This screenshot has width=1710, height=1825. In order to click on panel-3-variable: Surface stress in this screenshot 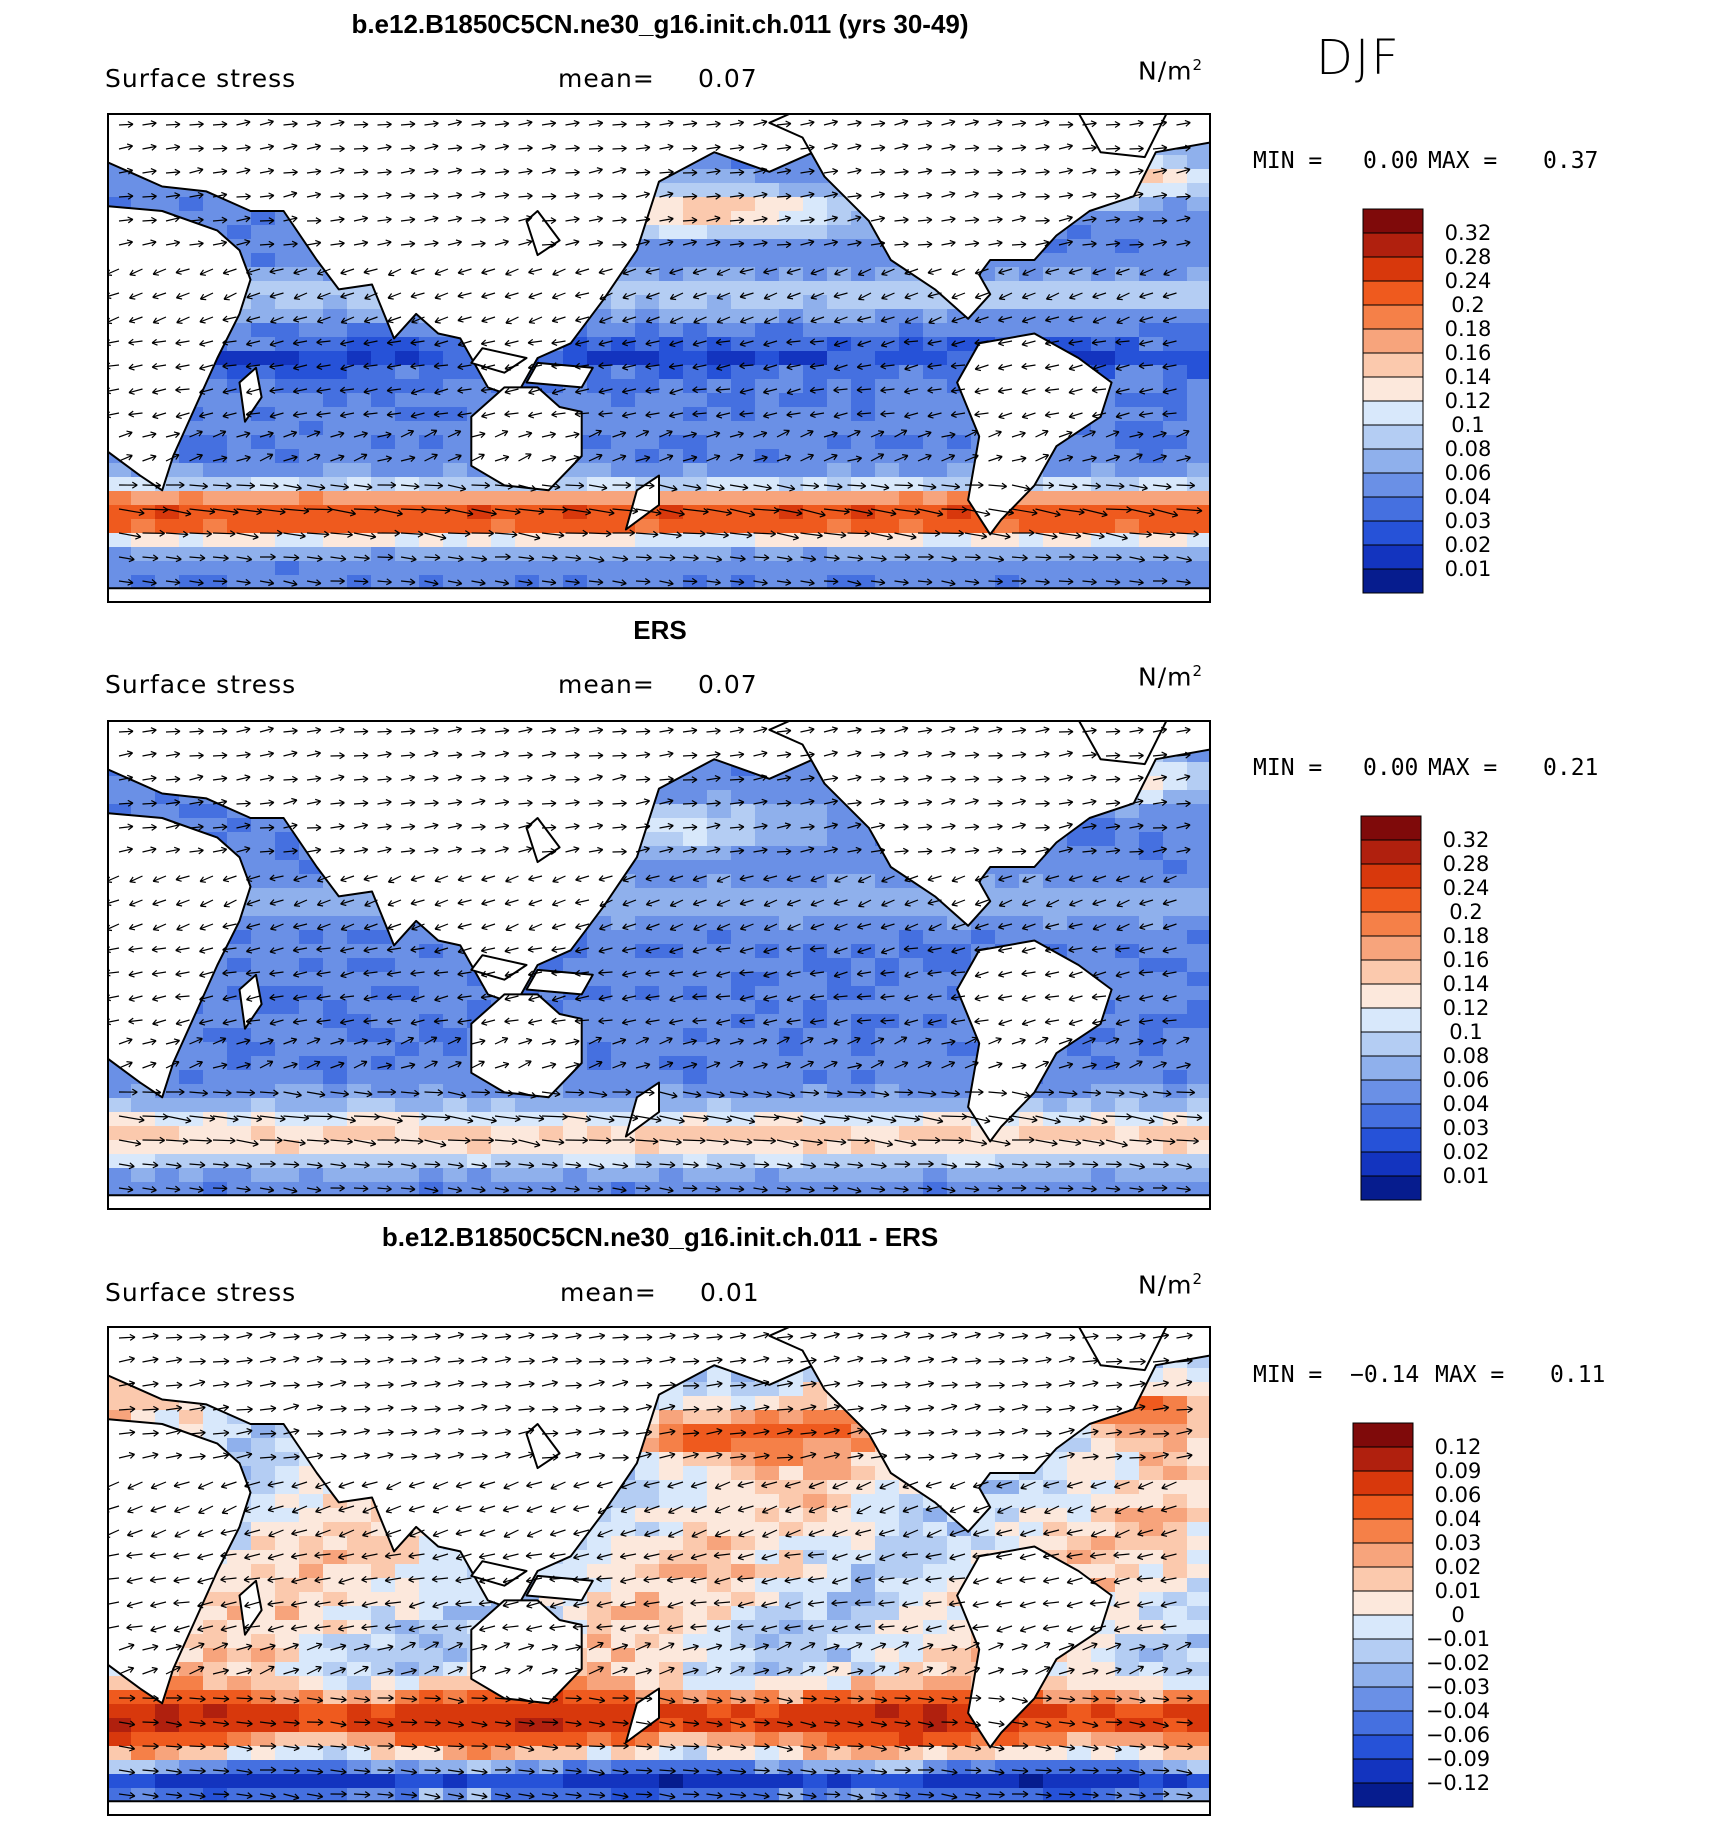, I will do `click(201, 1292)`.